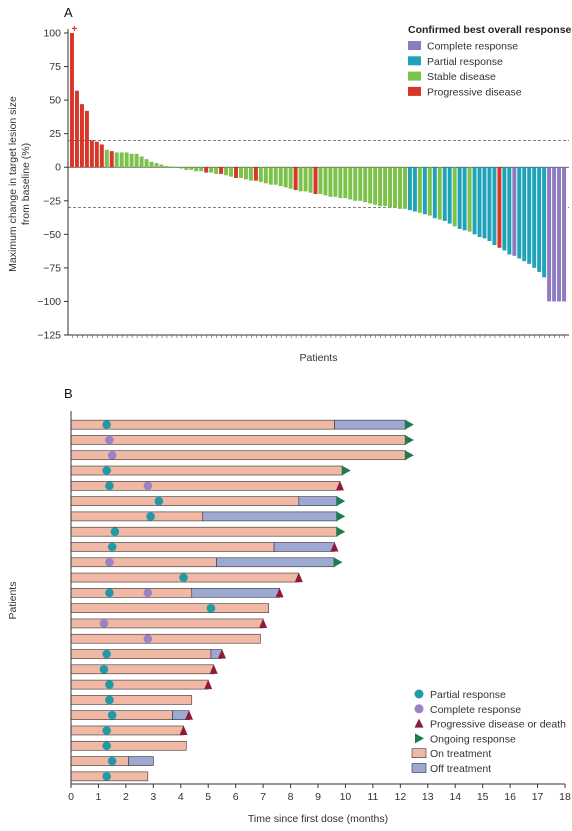  What do you see at coordinates (153, 797) in the screenshot?
I see `x-tick-label: 3` at bounding box center [153, 797].